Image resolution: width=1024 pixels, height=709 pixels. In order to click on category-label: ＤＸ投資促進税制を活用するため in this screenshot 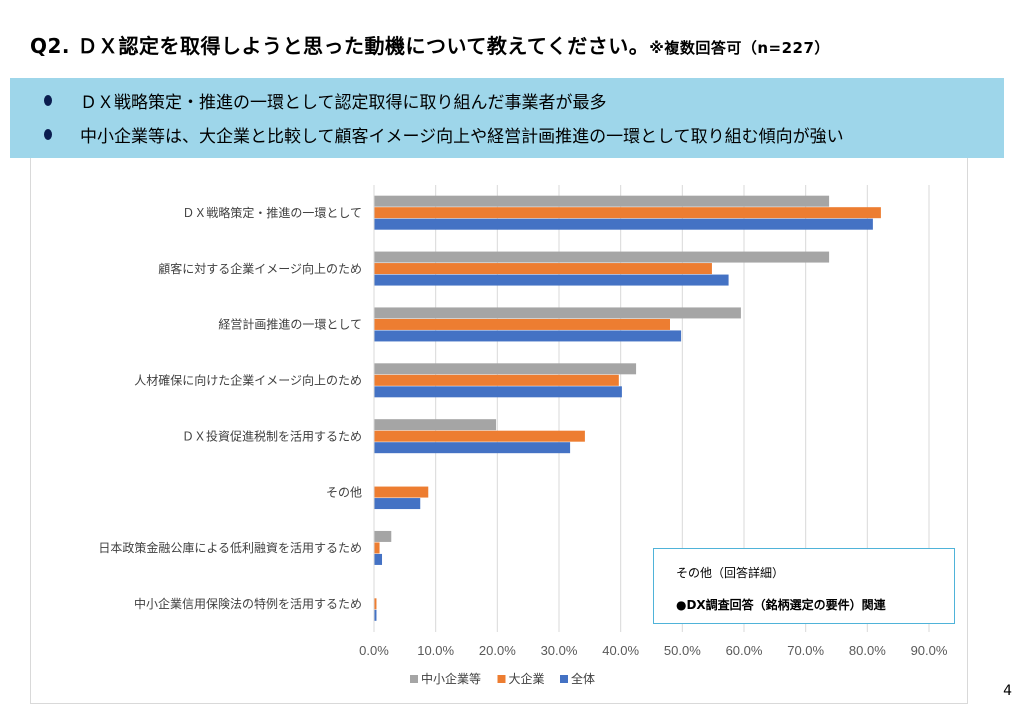, I will do `click(272, 435)`.